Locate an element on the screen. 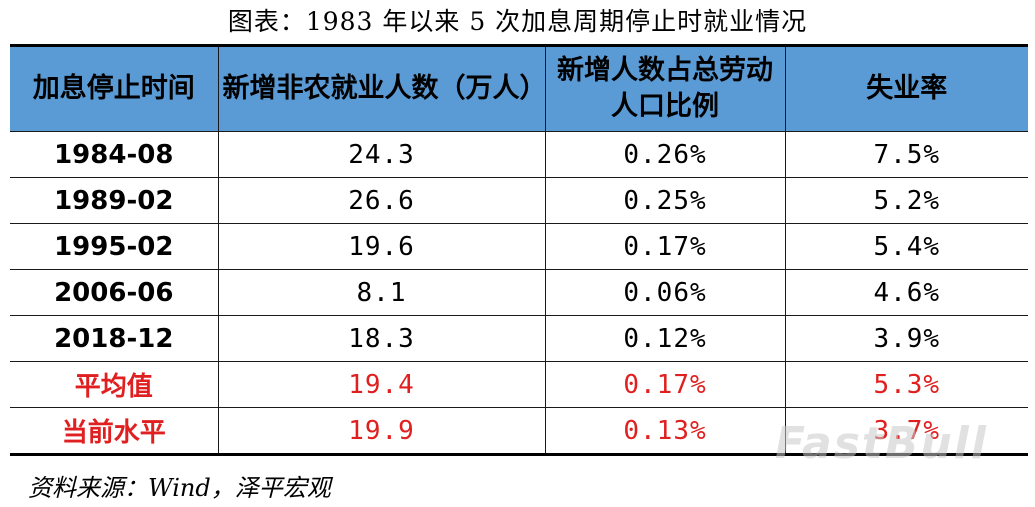  cell-payrolls: 19.6 is located at coordinates (381, 246).